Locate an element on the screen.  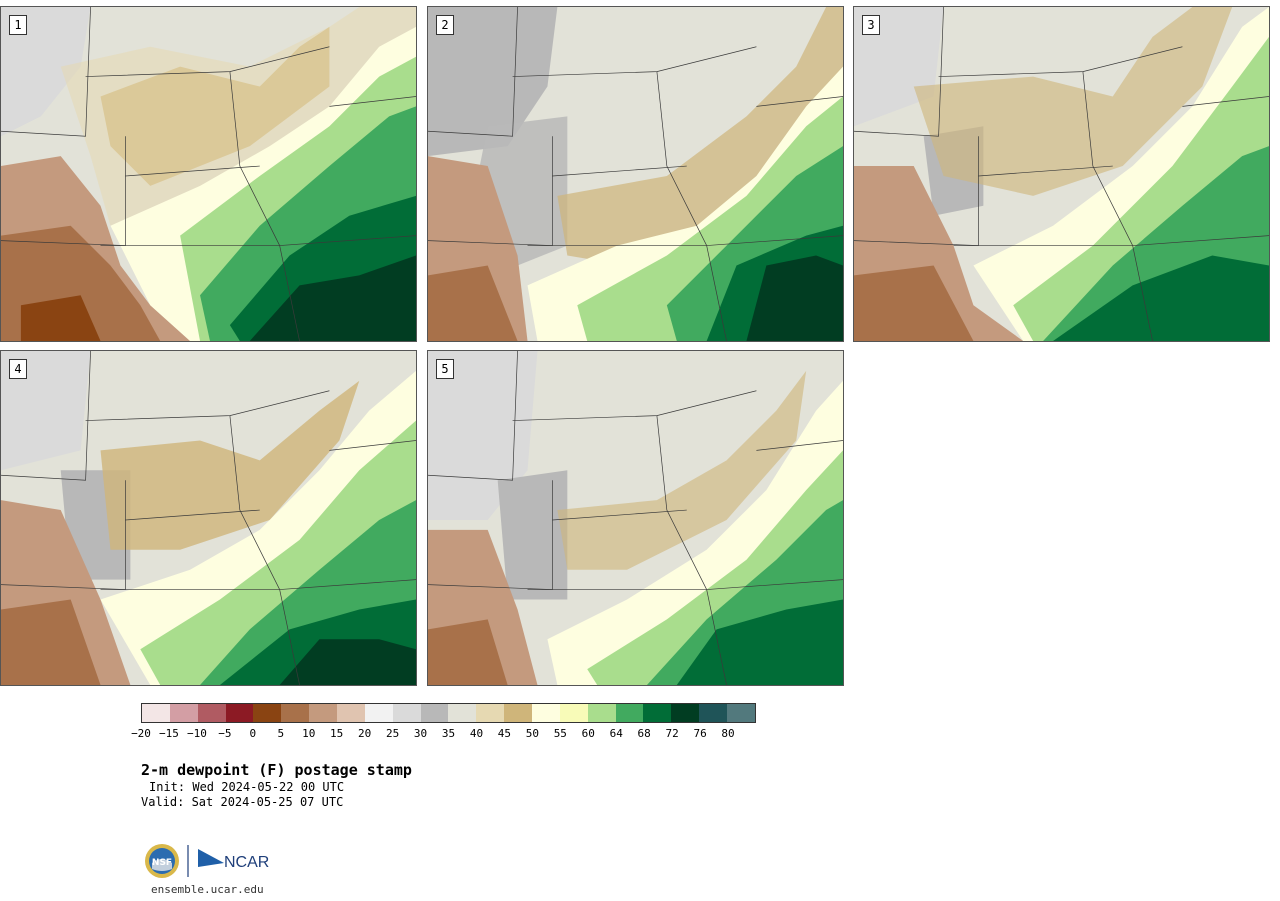
nsf-logo: NSF is located at coordinates (162, 861).